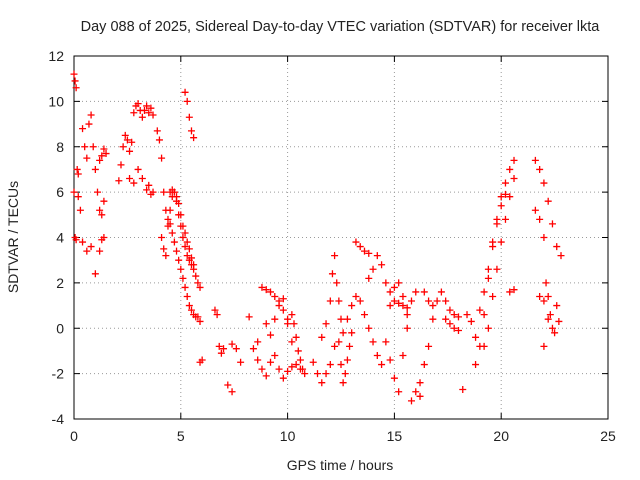 This screenshot has width=640, height=480. What do you see at coordinates (340, 465) in the screenshot?
I see `x-axis-label: GPS time / hours` at bounding box center [340, 465].